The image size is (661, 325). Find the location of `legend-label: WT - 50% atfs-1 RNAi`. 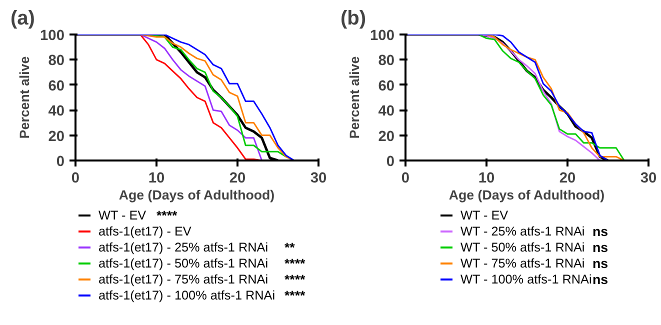

legend-label: WT - 50% atfs-1 RNAi is located at coordinates (522, 247).